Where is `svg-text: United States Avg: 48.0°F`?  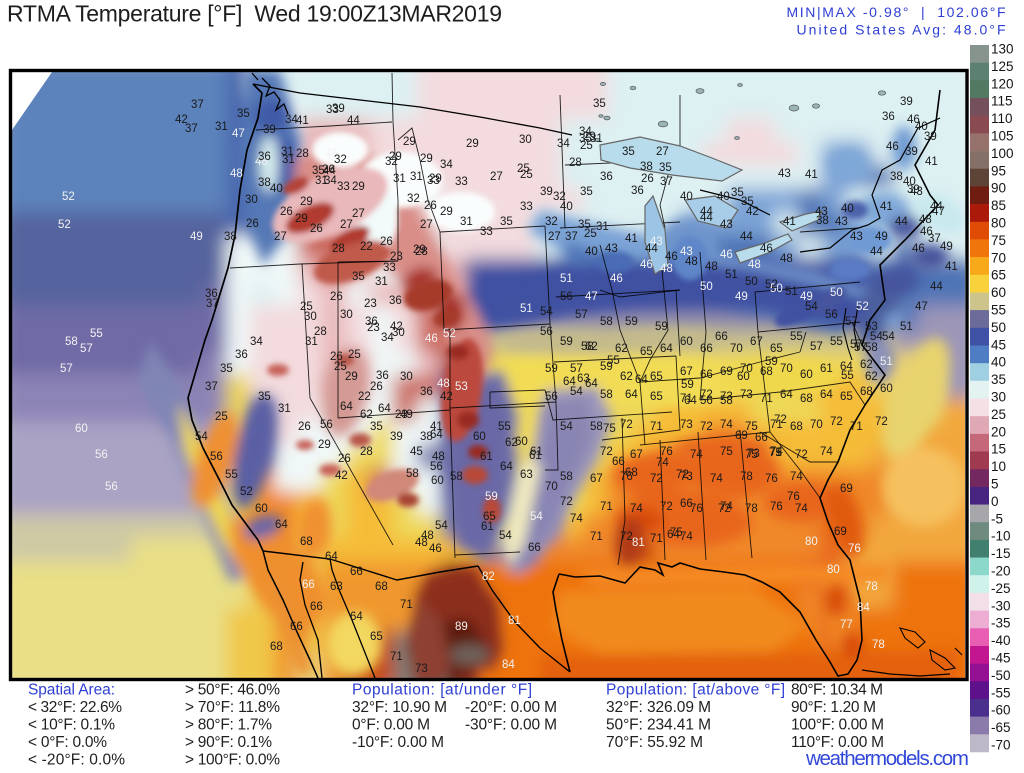
svg-text: United States Avg: 48.0°F is located at coordinates (901, 30).